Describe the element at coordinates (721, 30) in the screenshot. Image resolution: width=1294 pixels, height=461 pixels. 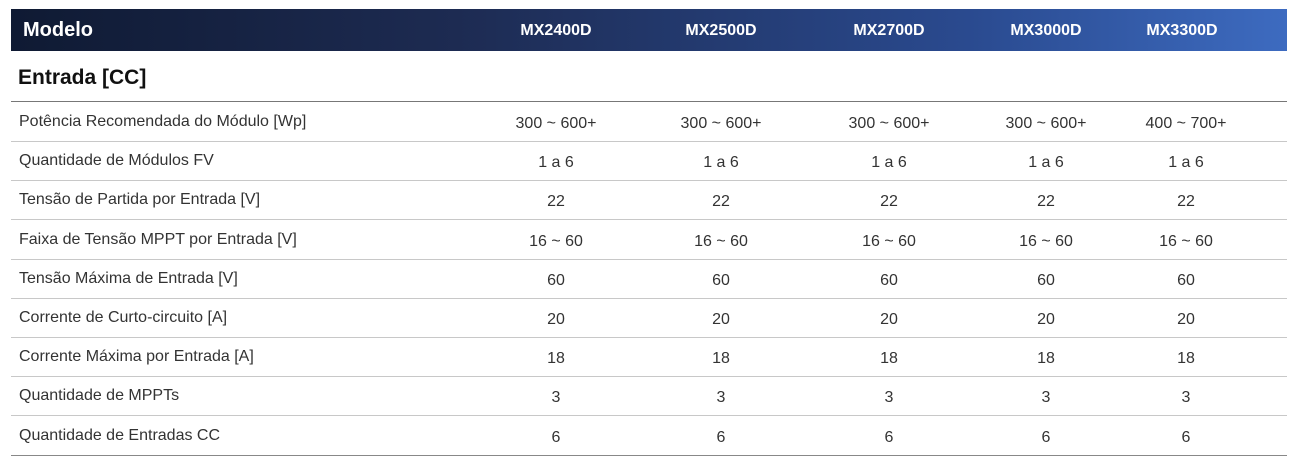
I see `model-column-mx2500d: MX2500D` at that location.